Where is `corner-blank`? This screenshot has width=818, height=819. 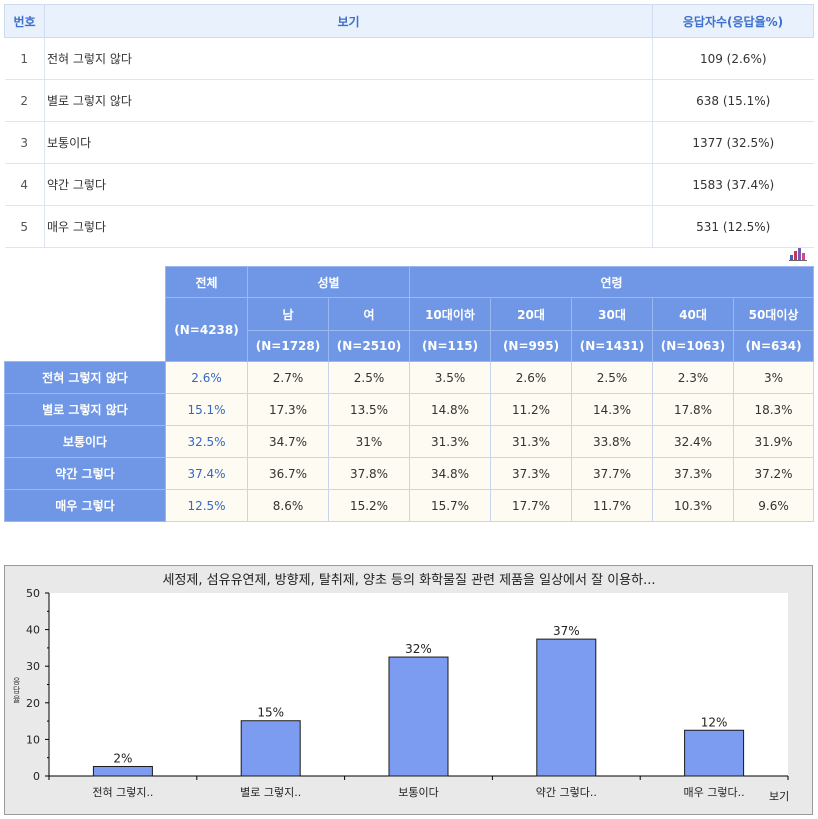
corner-blank is located at coordinates (85, 314).